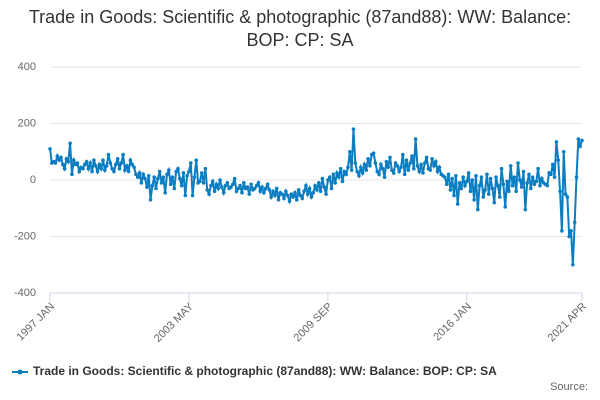  I want to click on y-tick-label: -400, so click(25, 293).